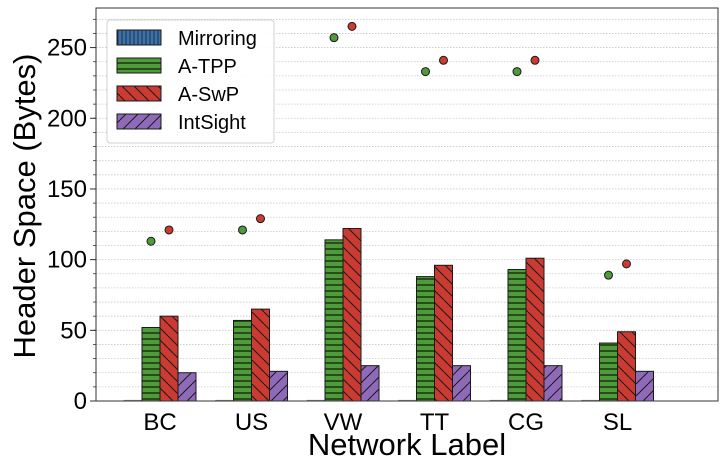 The height and width of the screenshot is (464, 726). I want to click on y-tick-label: 0, so click(80, 401).